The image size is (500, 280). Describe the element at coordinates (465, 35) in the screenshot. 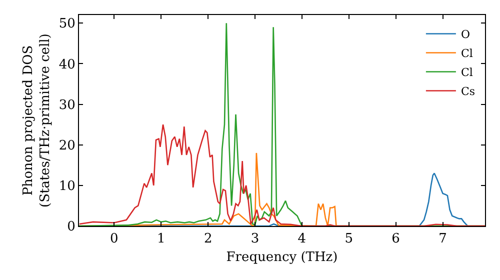

I see `legend-label: O` at that location.